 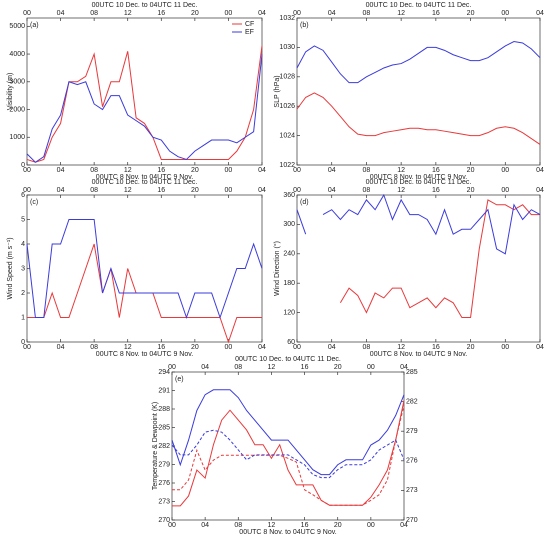 What do you see at coordinates (249, 24) in the screenshot?
I see `legend-label: CF` at bounding box center [249, 24].